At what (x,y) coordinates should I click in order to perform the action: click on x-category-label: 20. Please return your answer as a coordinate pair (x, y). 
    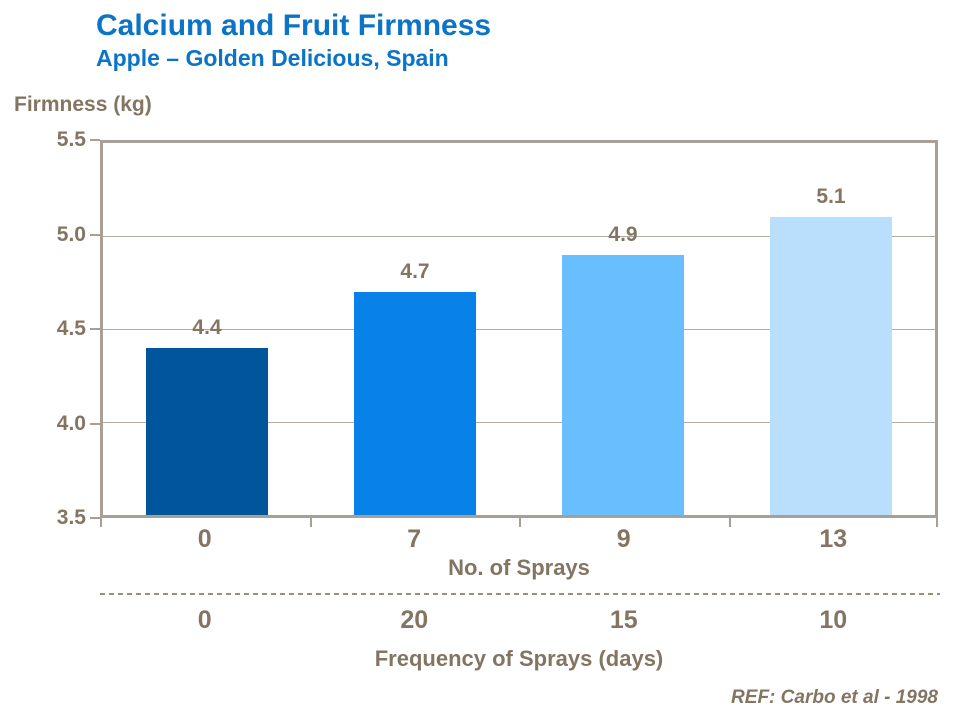
    Looking at the image, I should click on (414, 620).